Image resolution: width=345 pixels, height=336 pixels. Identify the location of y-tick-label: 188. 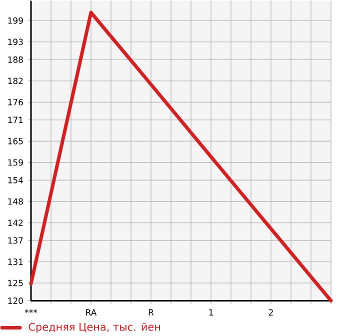
(15, 59).